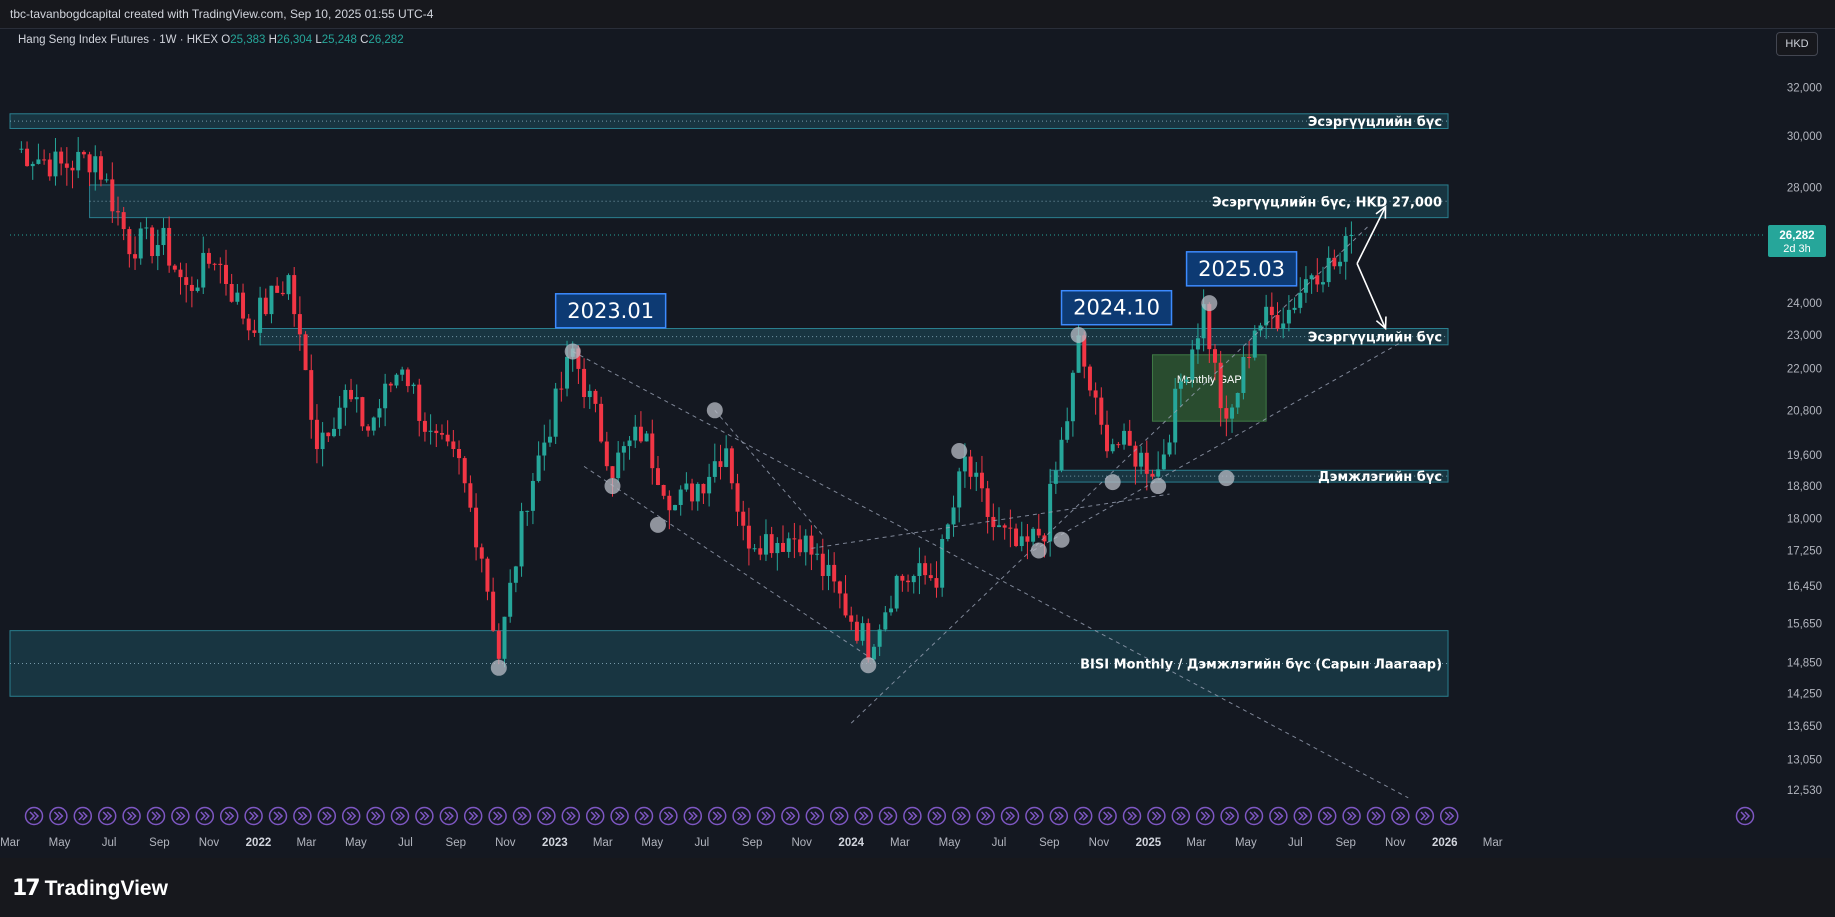  Describe the element at coordinates (1797, 44) in the screenshot. I see `currency-button: HKD` at that location.